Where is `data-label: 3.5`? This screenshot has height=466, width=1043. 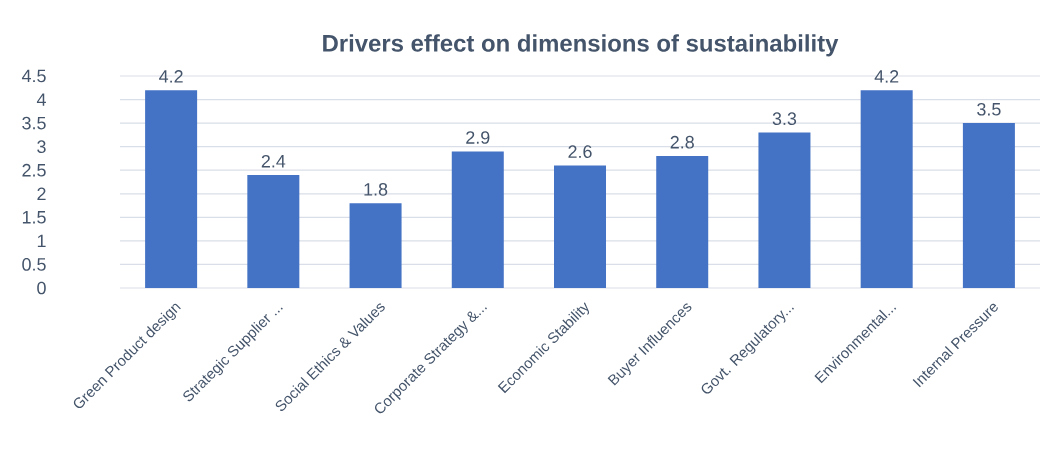 data-label: 3.5 is located at coordinates (989, 109).